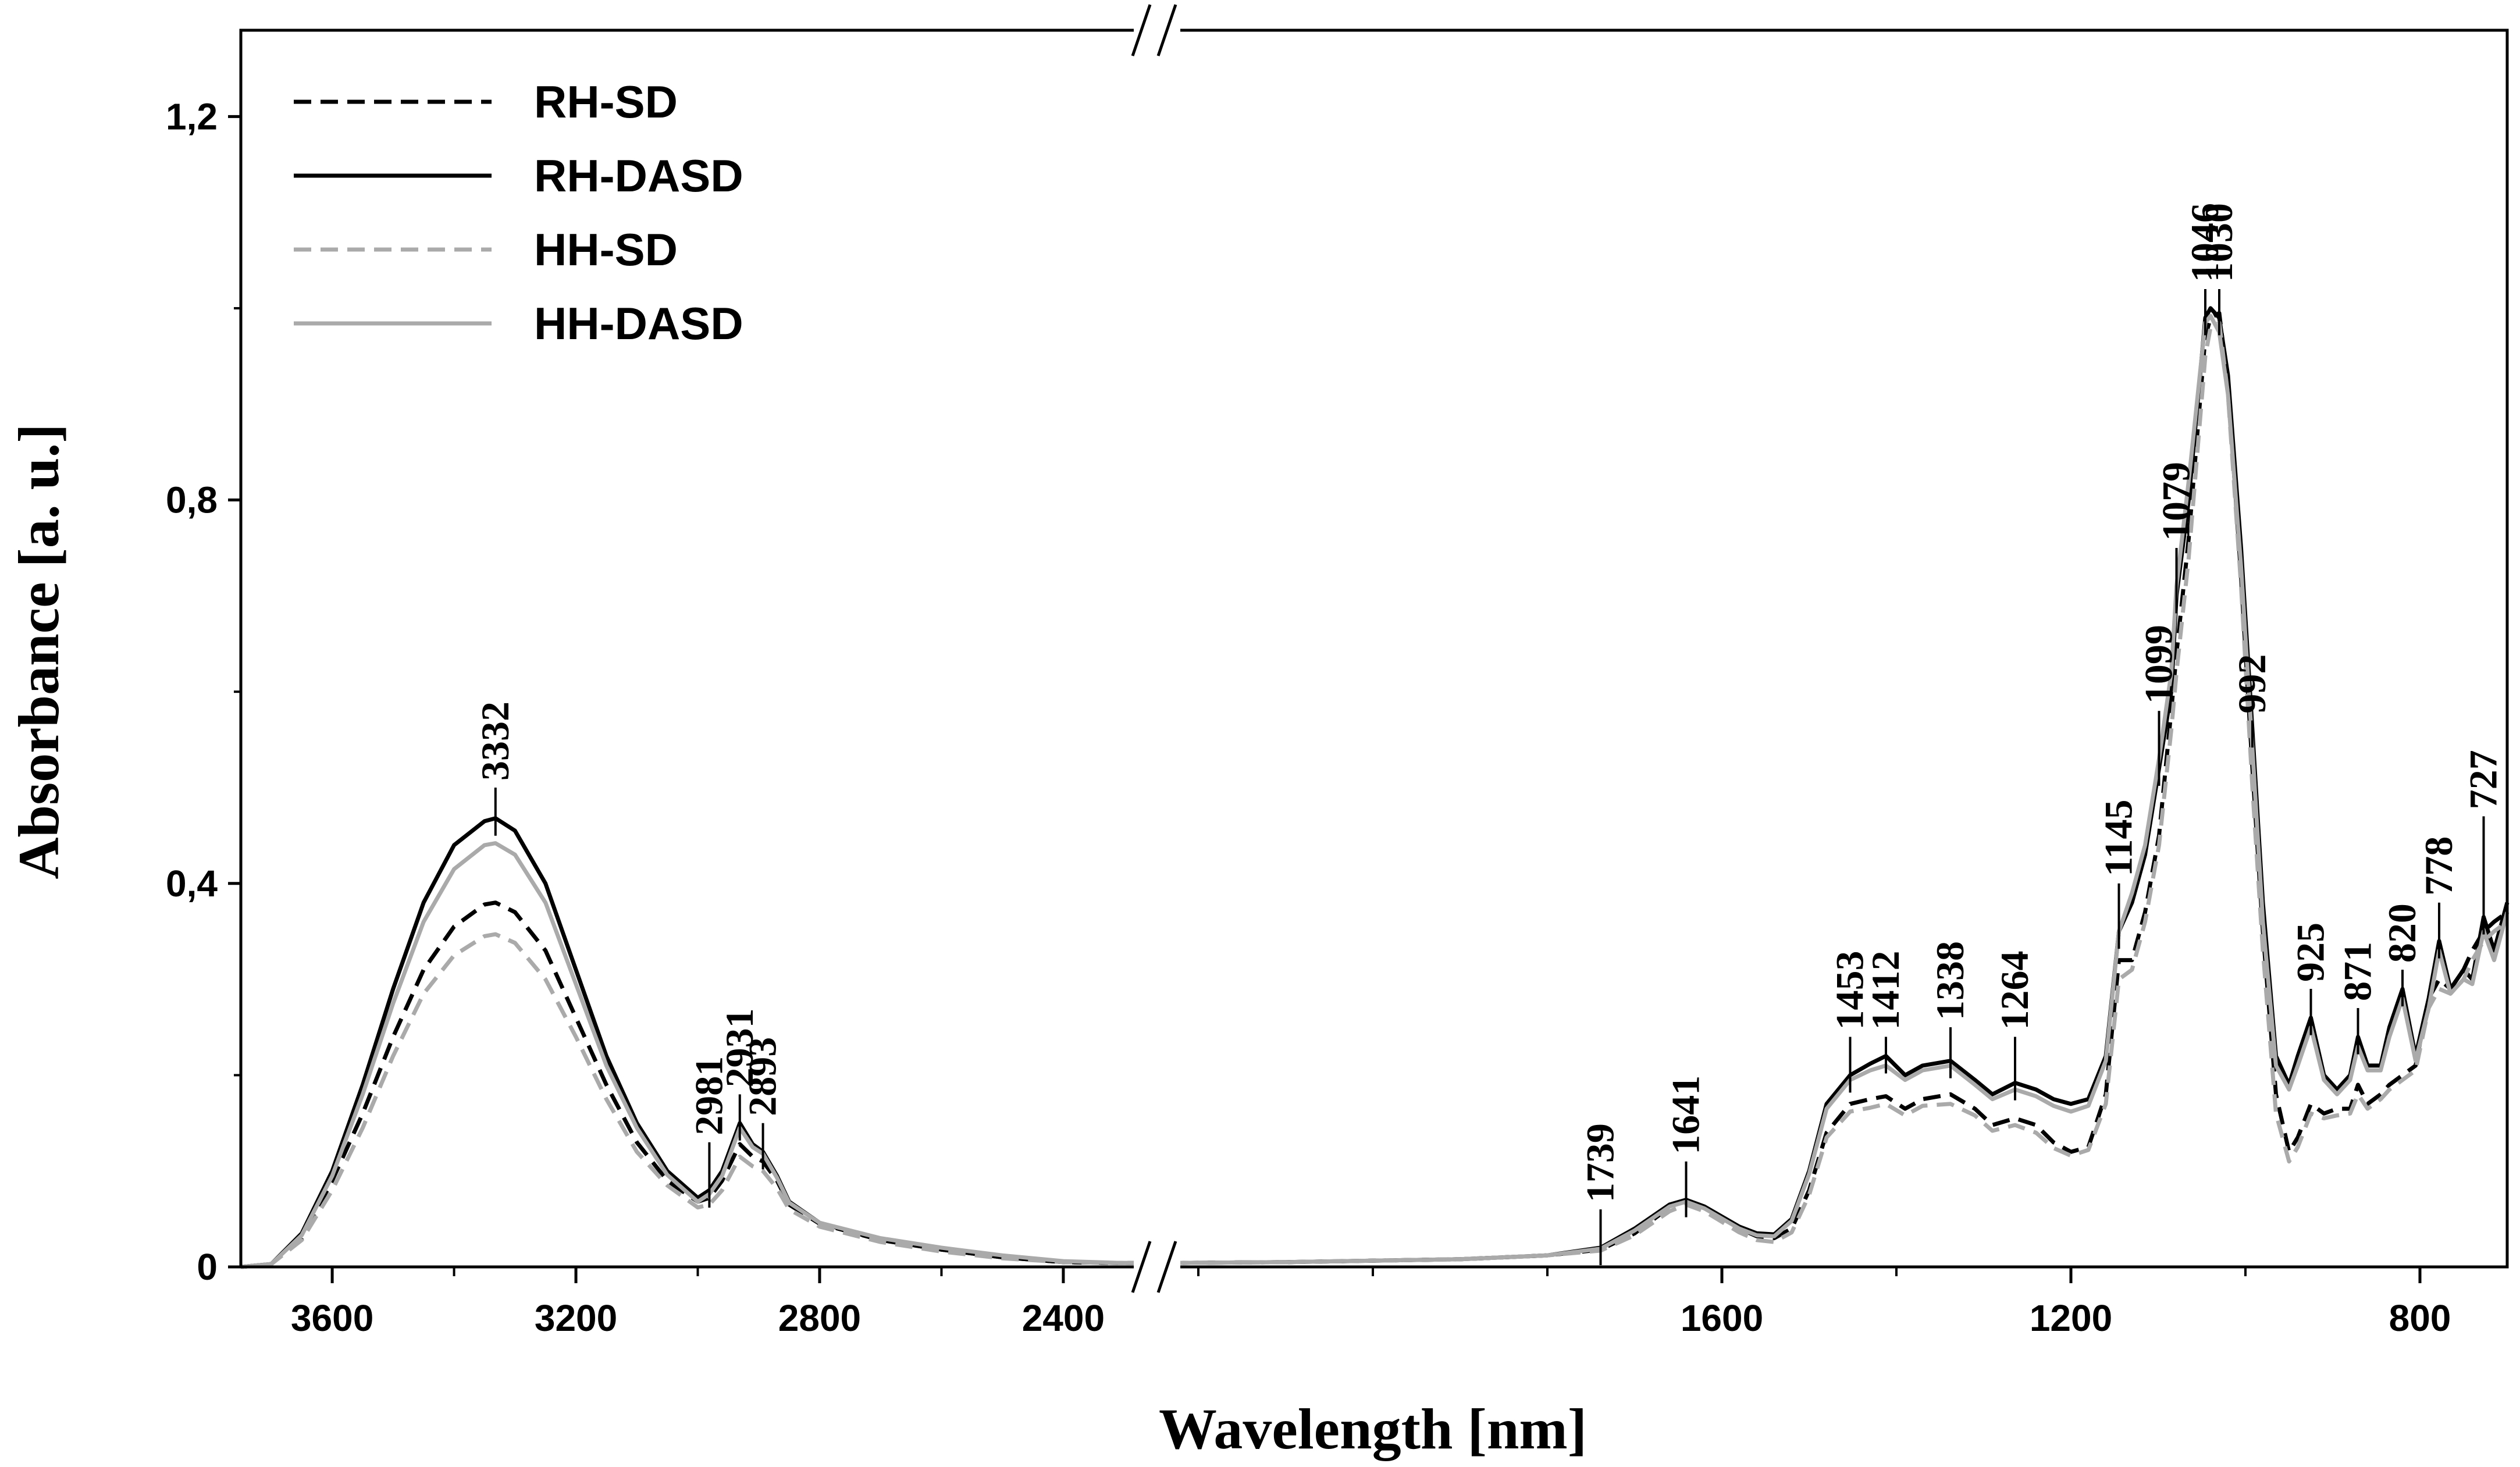 The width and height of the screenshot is (2520, 1467). What do you see at coordinates (2358, 971) in the screenshot?
I see `peak-label: 871` at bounding box center [2358, 971].